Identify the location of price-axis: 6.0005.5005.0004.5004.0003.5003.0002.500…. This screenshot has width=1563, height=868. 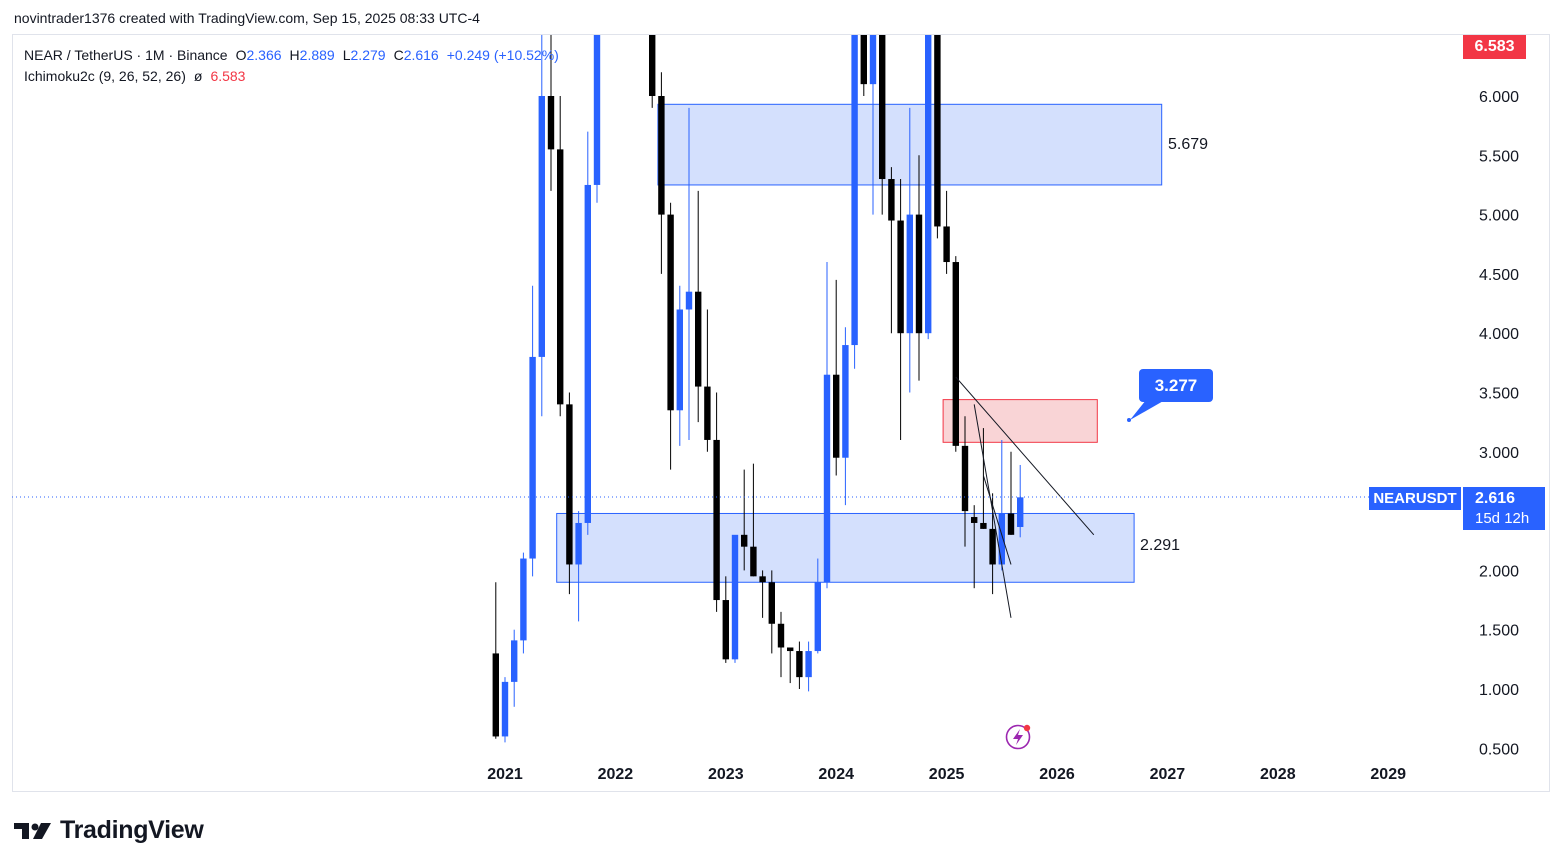
(1499, 423).